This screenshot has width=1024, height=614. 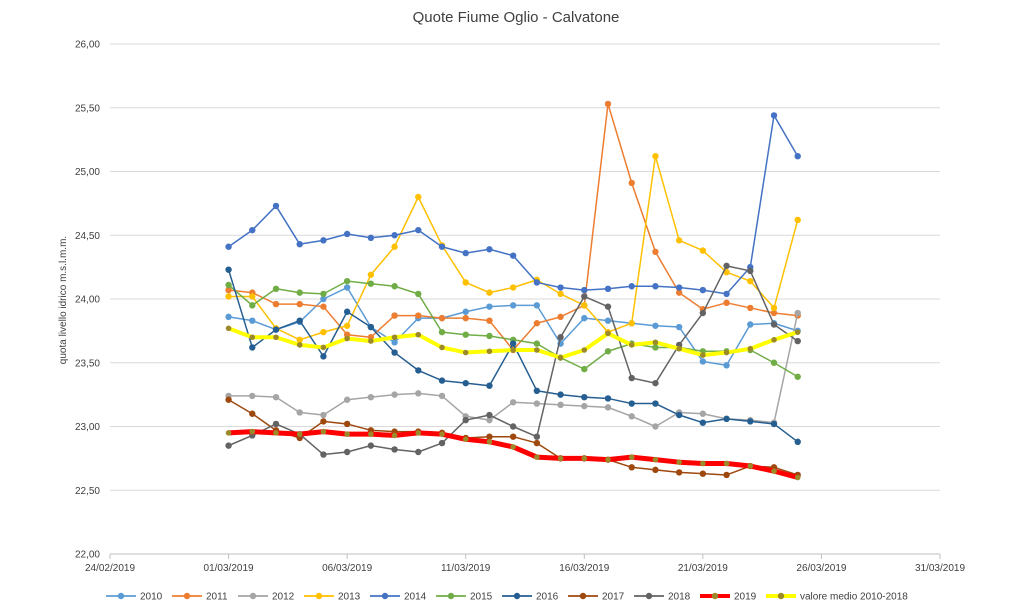 What do you see at coordinates (837, 597) in the screenshot?
I see `legend-item-11: valore medio 2010-2018` at bounding box center [837, 597].